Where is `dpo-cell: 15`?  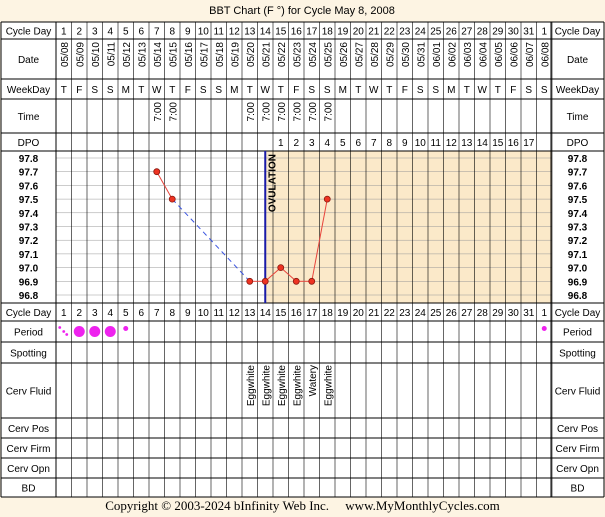
dpo-cell: 15 is located at coordinates (498, 143).